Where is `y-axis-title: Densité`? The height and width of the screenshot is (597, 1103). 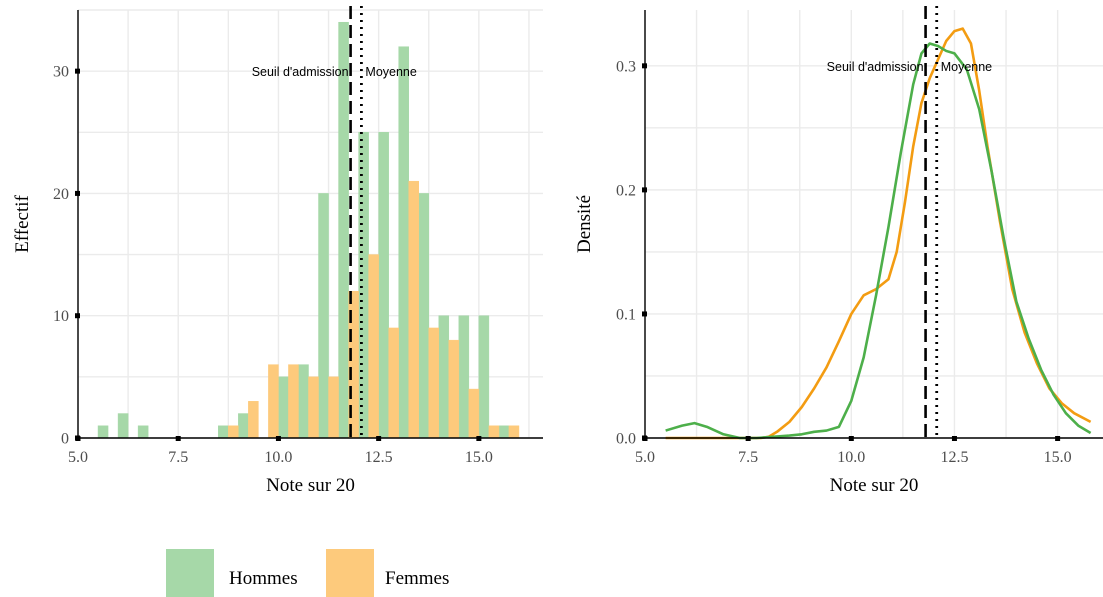 y-axis-title: Densité is located at coordinates (584, 224).